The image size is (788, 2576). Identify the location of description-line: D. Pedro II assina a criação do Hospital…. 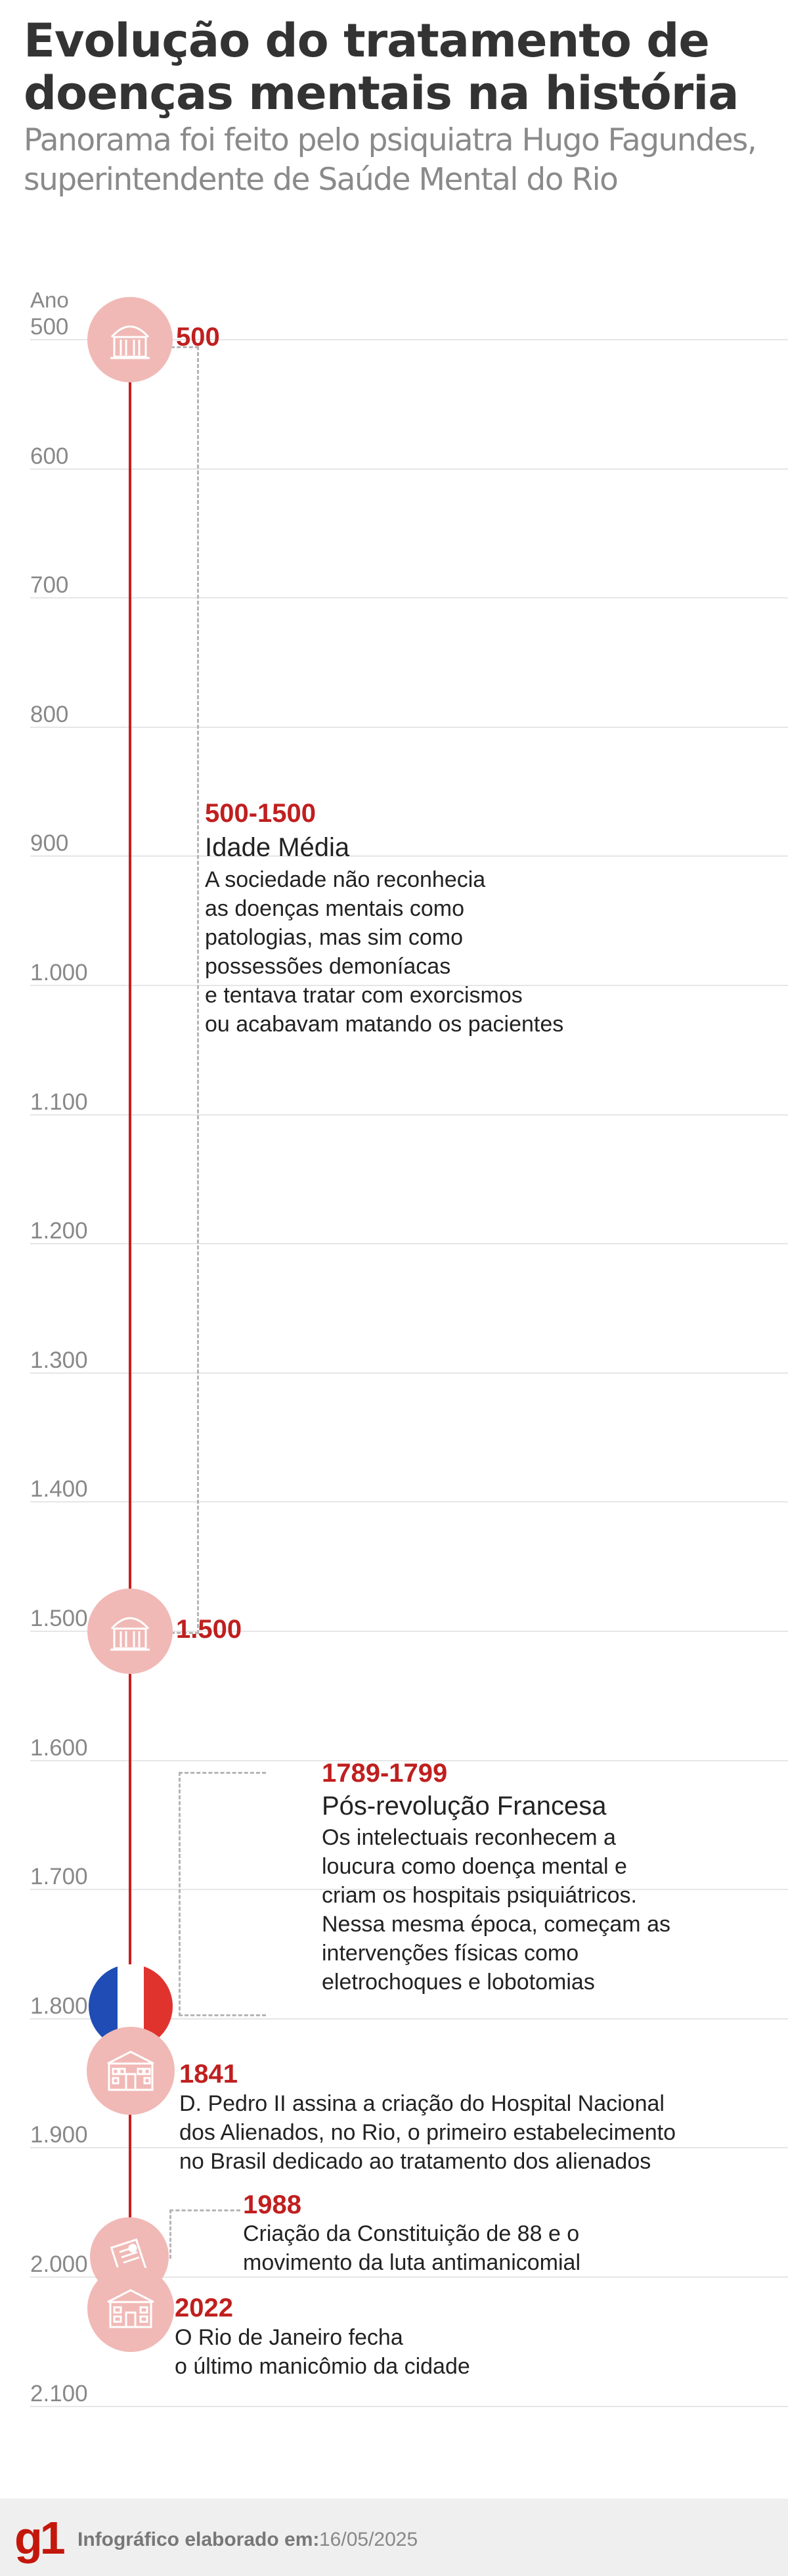
(422, 2103).